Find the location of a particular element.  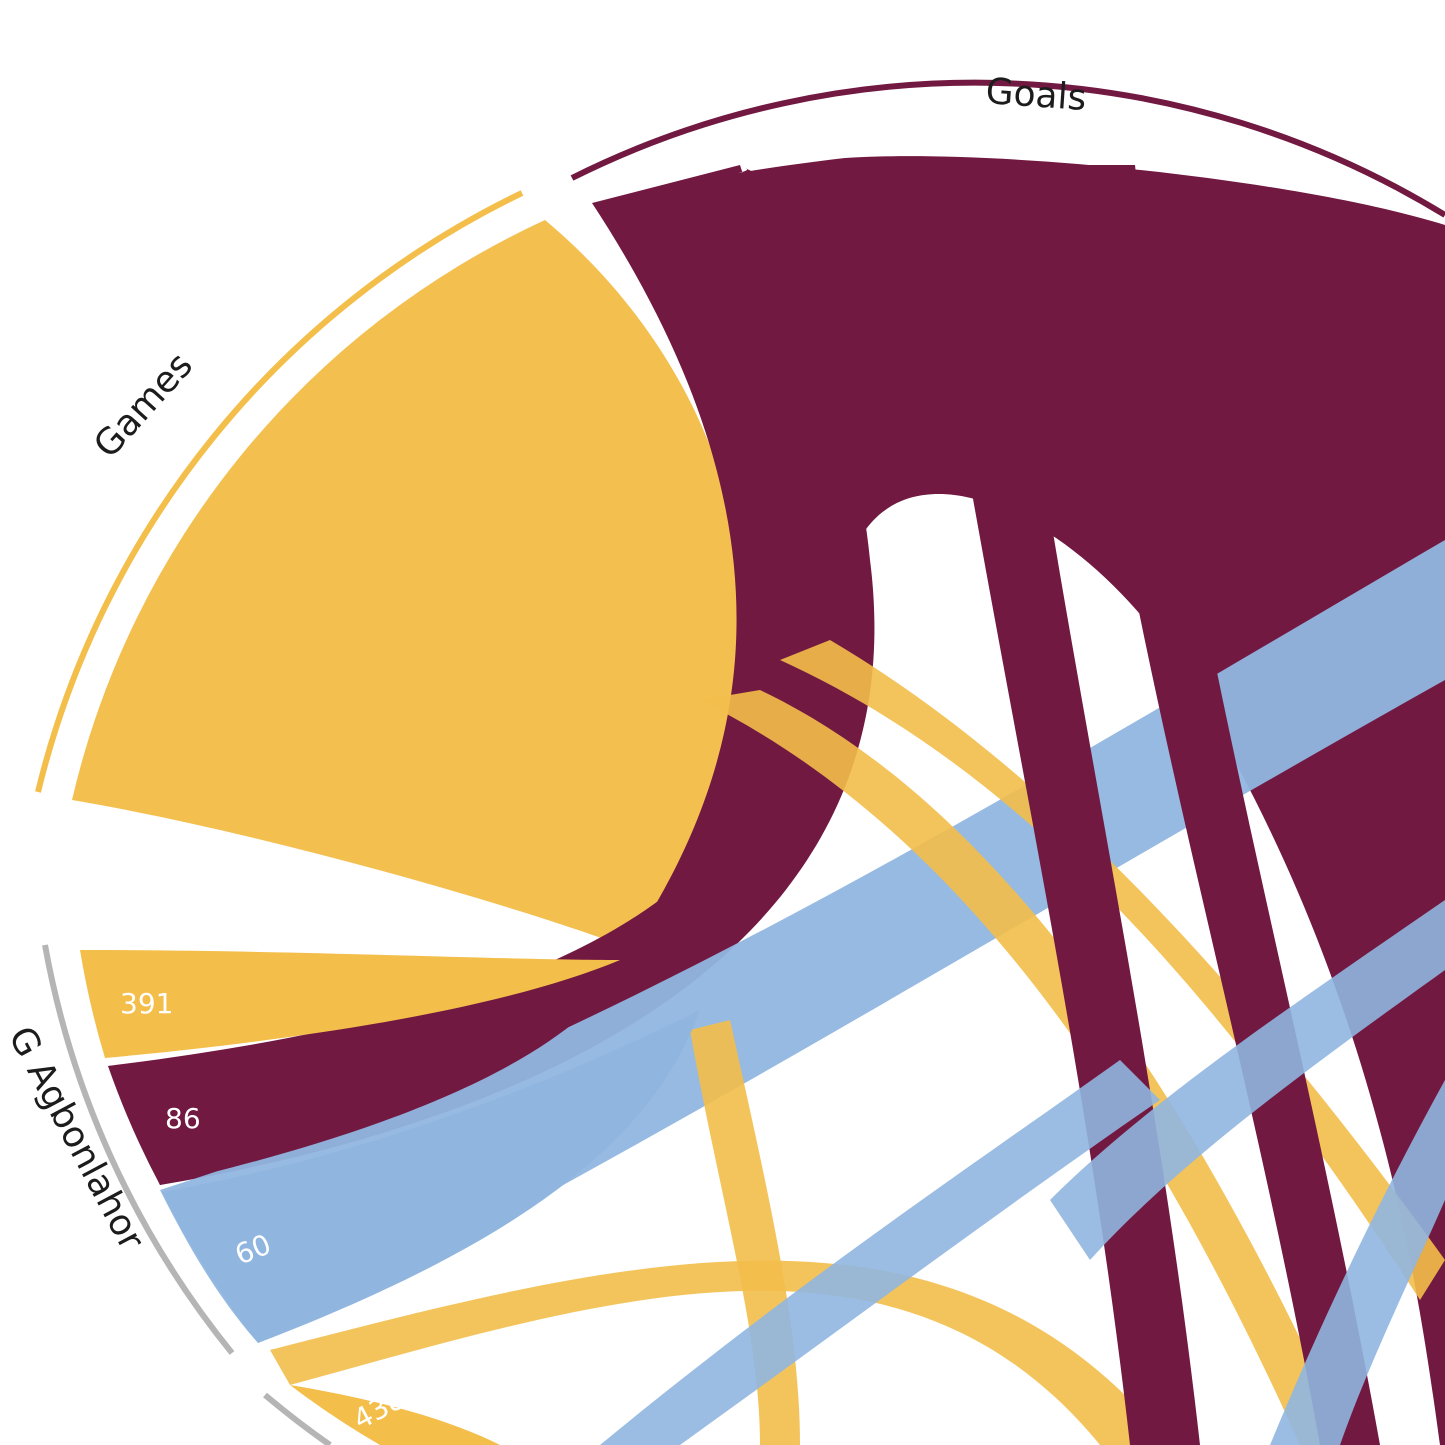

player-g-agbonlahor: 391 86 60 is located at coordinates (390, 1146).